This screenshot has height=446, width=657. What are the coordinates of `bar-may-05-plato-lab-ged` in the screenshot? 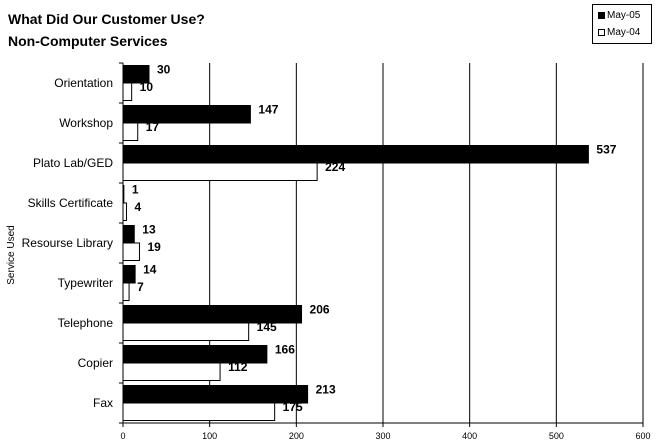 It's located at (355, 154).